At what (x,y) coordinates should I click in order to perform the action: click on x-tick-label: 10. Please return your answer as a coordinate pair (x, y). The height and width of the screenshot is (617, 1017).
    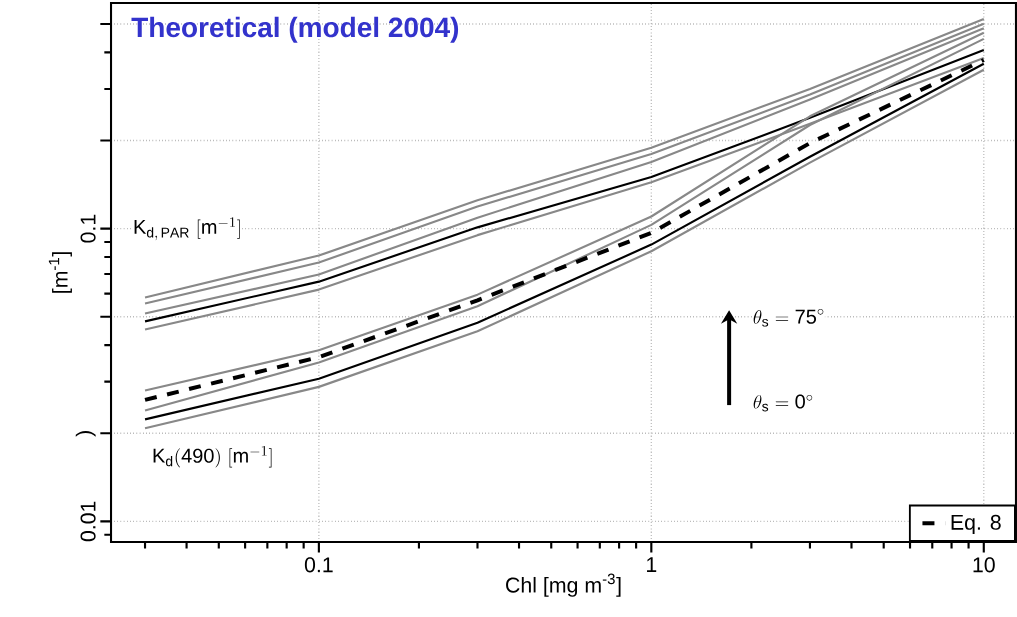
    Looking at the image, I should click on (984, 565).